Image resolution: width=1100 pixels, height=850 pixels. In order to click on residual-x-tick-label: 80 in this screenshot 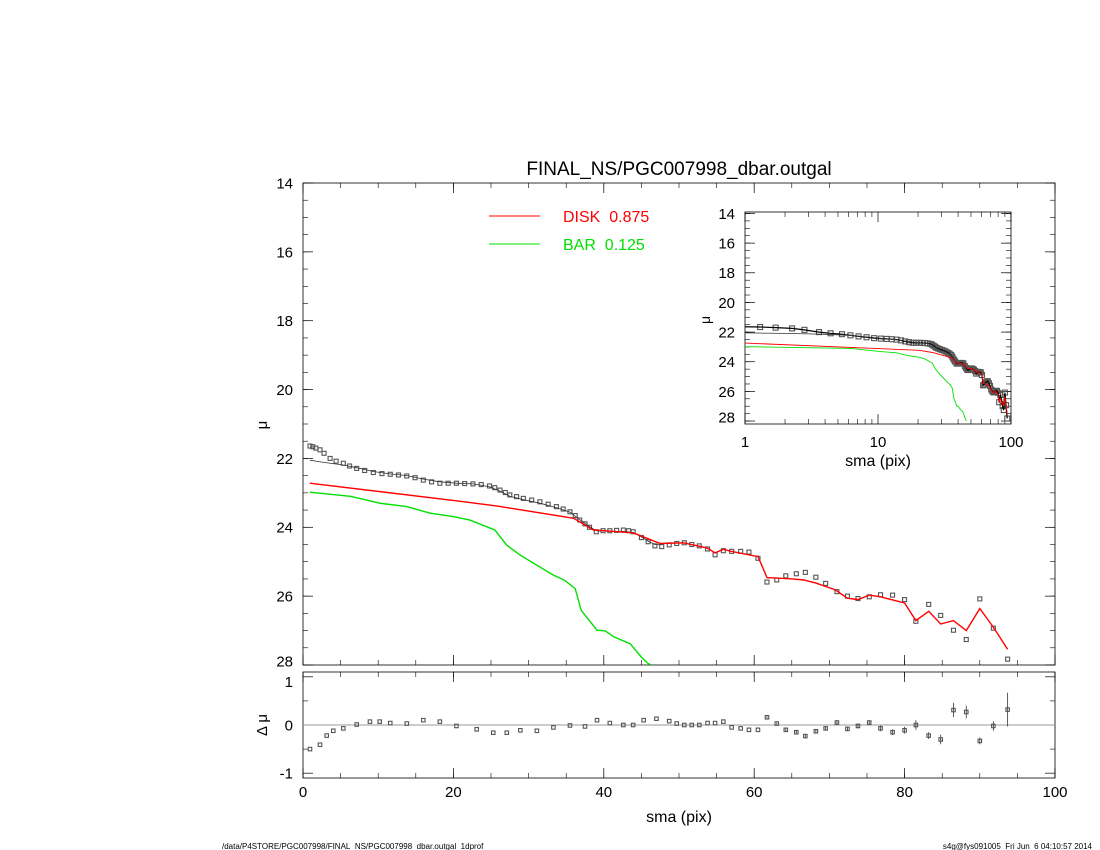, I will do `click(904, 792)`.